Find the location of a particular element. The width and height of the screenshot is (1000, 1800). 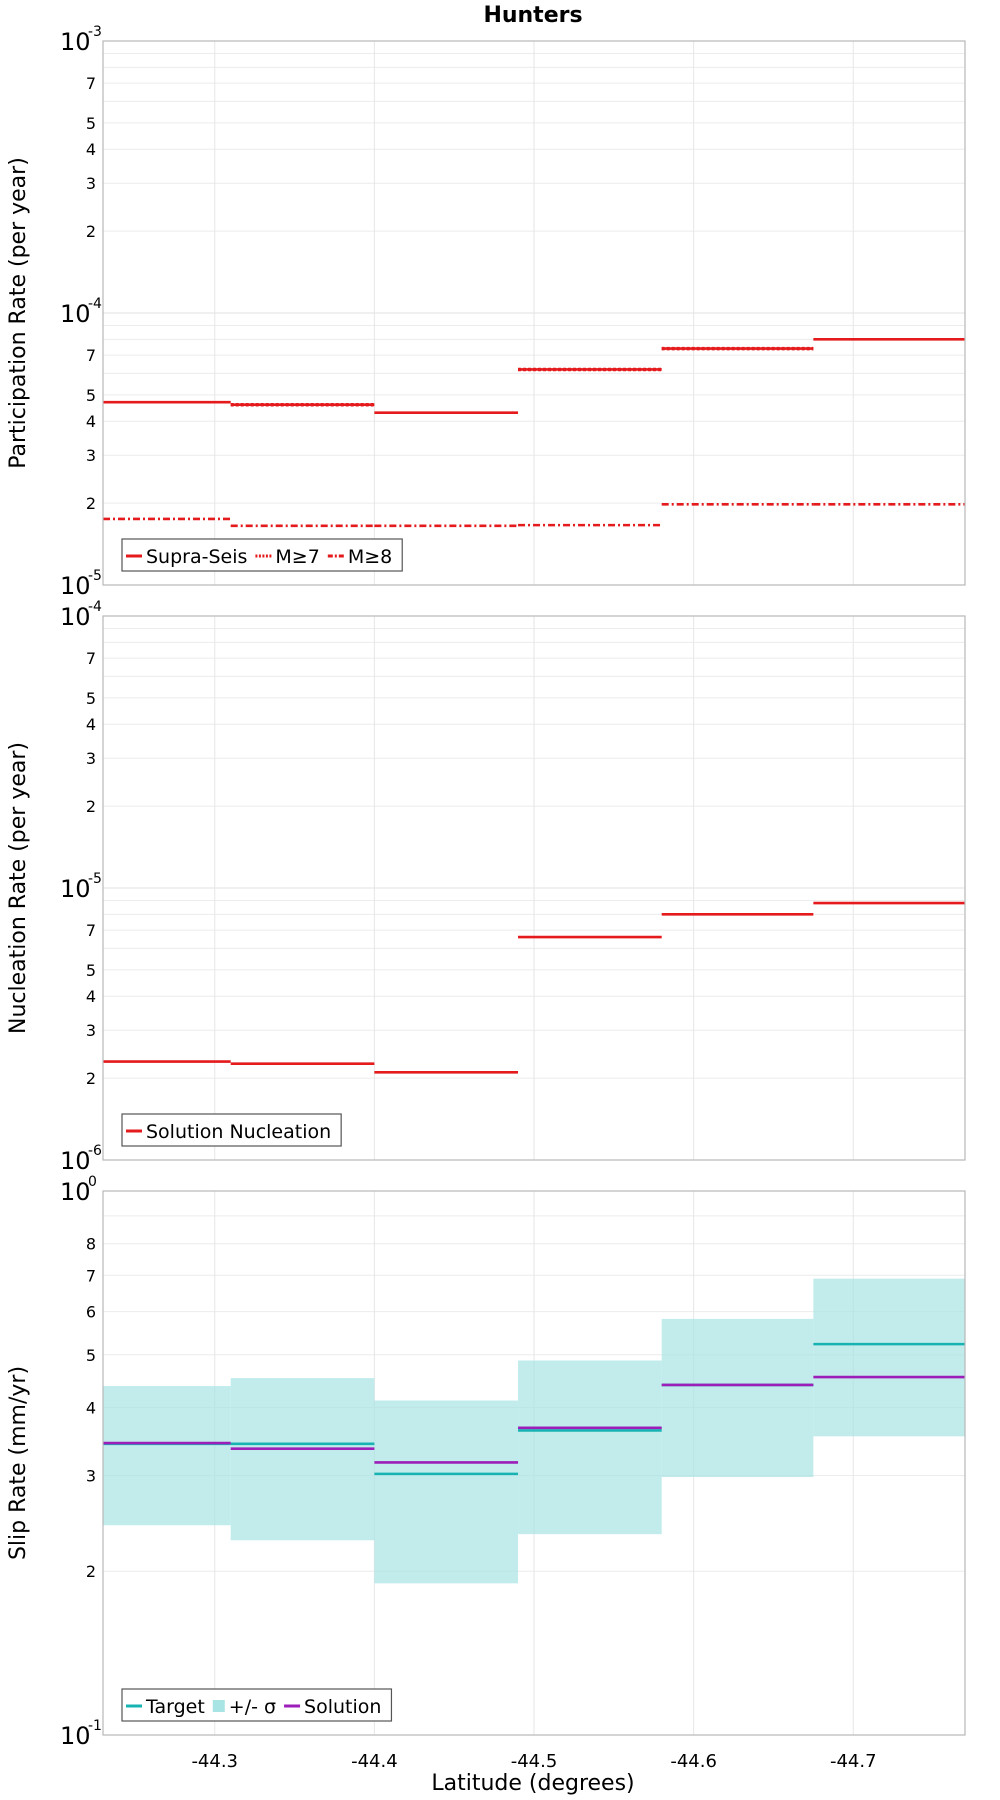

legend-swatch is located at coordinates (218, 1706).